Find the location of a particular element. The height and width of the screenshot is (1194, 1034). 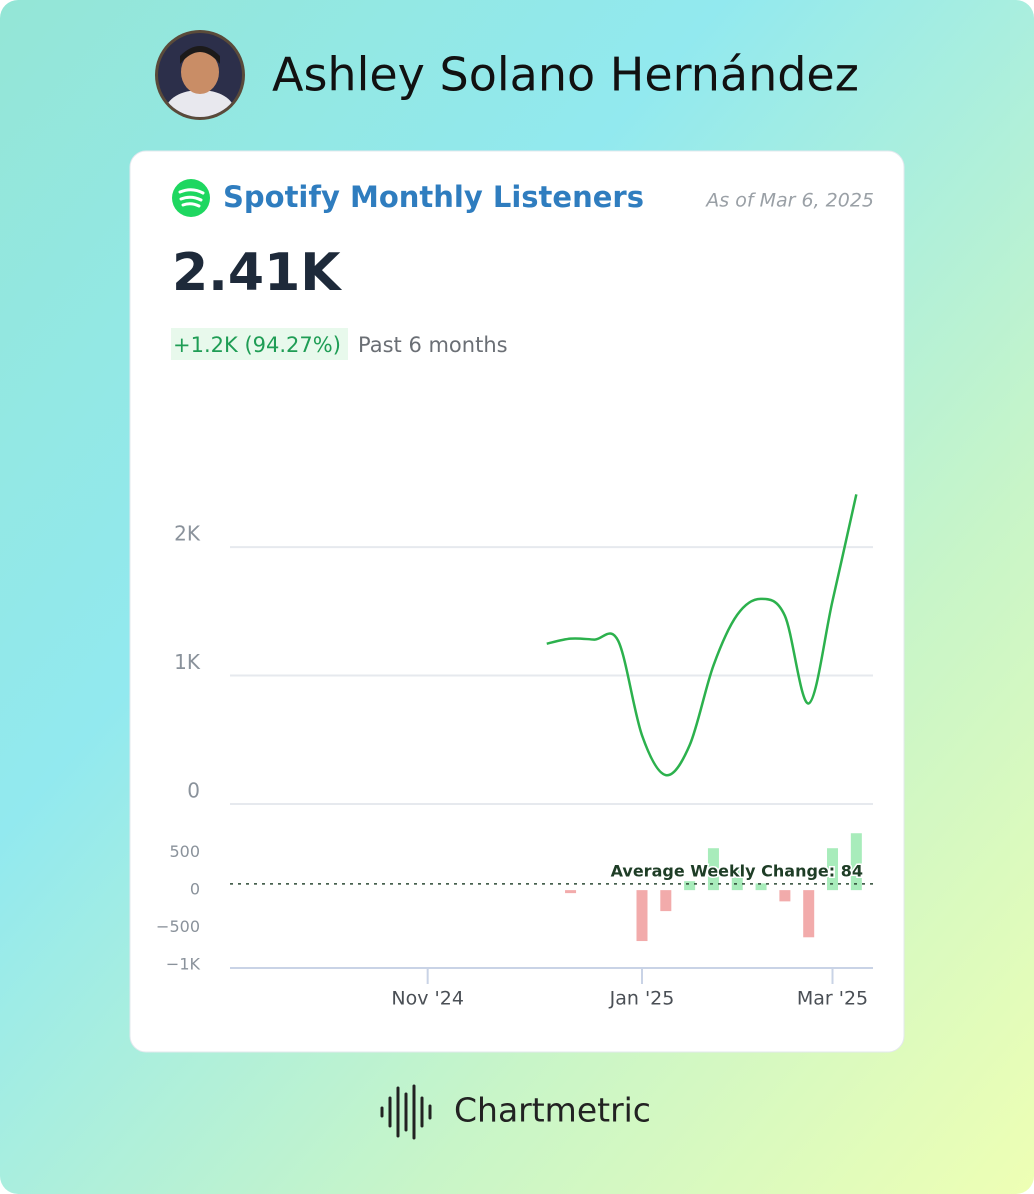

y-tick-label: −1K is located at coordinates (183, 964).